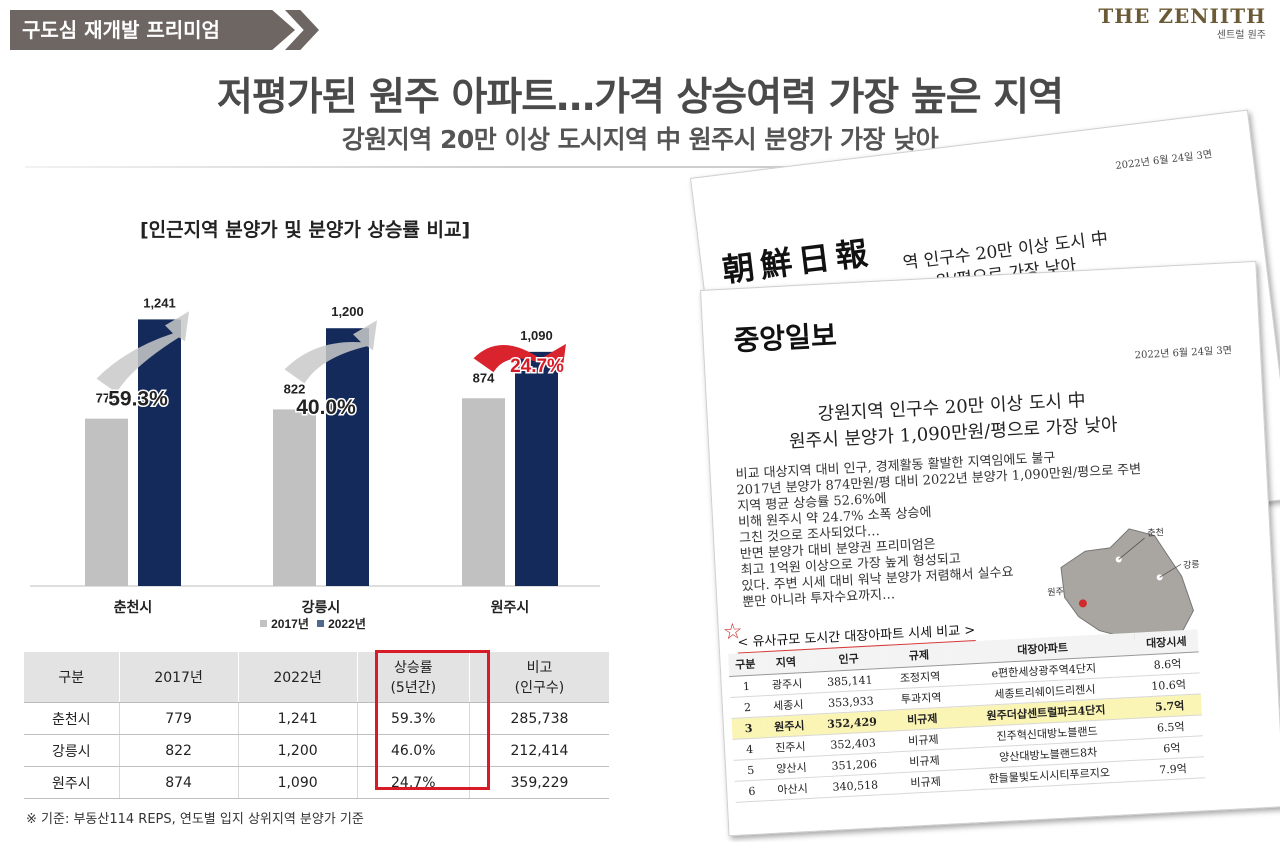 The image size is (1280, 842). I want to click on joongang-date: 2022년 6월 24일 3면, so click(1183, 353).